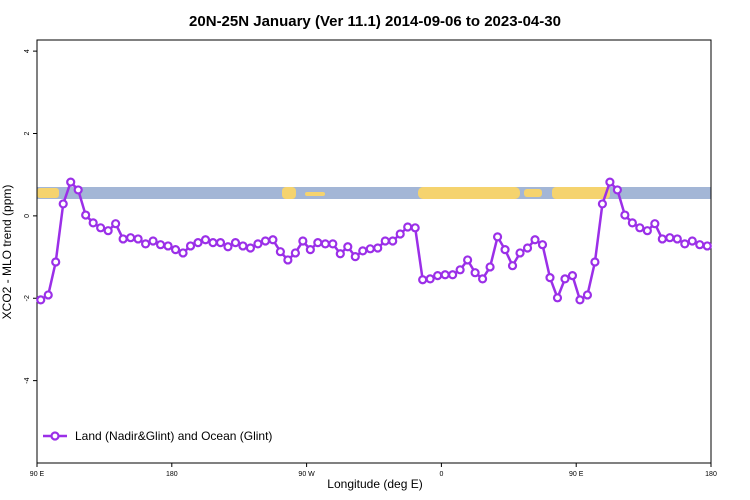 Image resolution: width=750 pixels, height=500 pixels. What do you see at coordinates (27, 380) in the screenshot?
I see `y-tick-label: -4` at bounding box center [27, 380].